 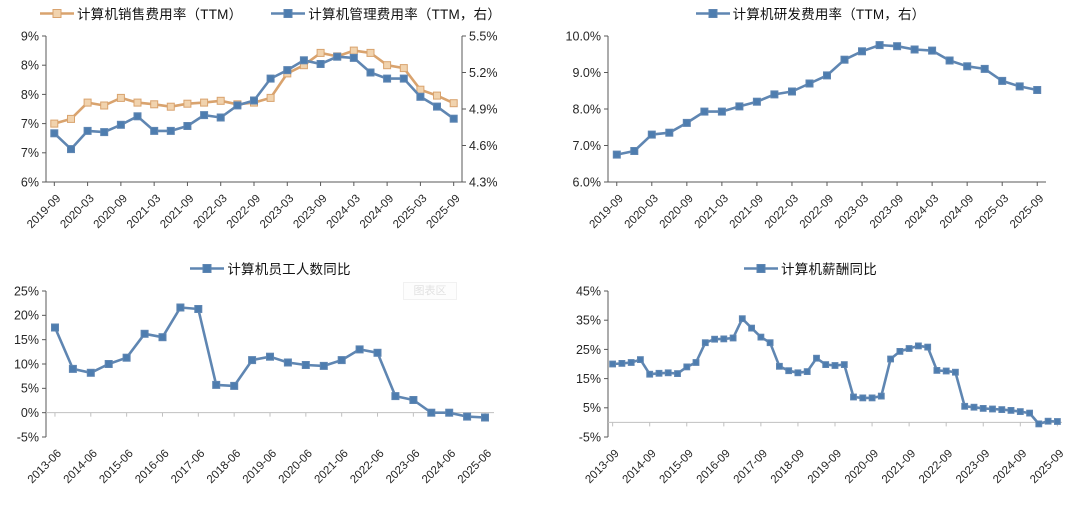 I want to click on legend-item-sales-expense: 计算机销售费用率（TTM）, so click(x=140, y=13).